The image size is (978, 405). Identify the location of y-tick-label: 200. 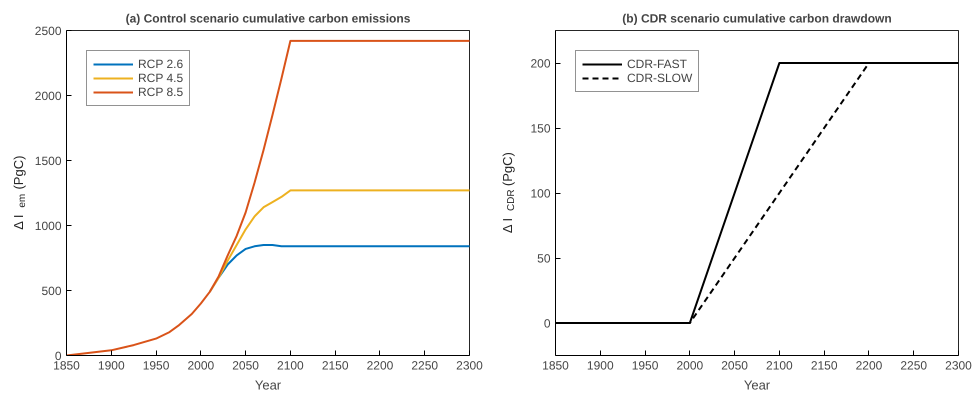
(540, 63).